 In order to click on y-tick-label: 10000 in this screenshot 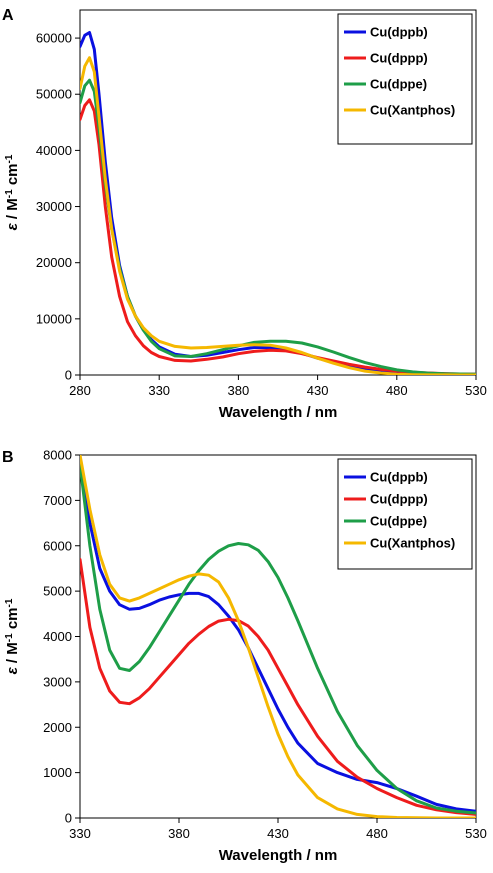, I will do `click(54, 318)`.